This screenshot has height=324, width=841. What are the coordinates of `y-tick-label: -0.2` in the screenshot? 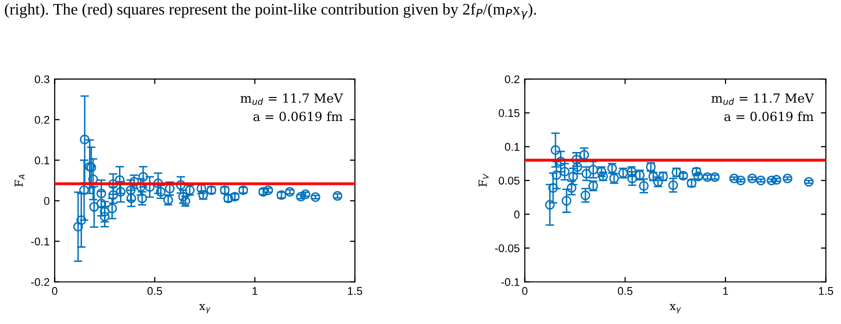 It's located at (40, 282).